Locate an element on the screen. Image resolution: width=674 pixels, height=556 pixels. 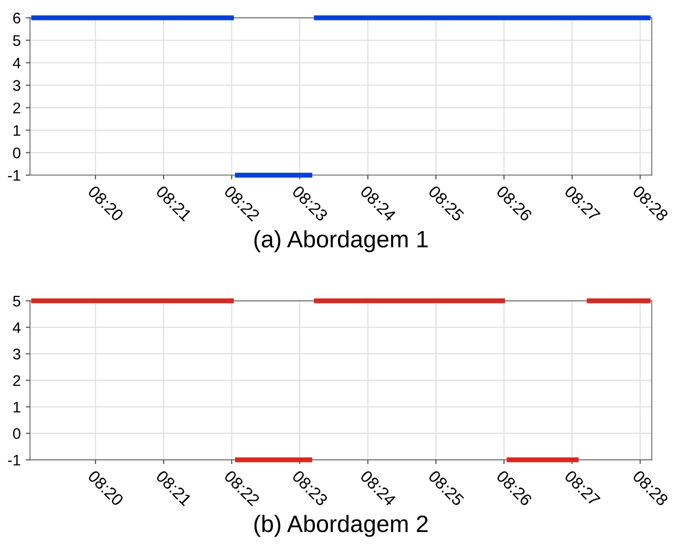
y-tick-label: 6 is located at coordinates (16, 18).